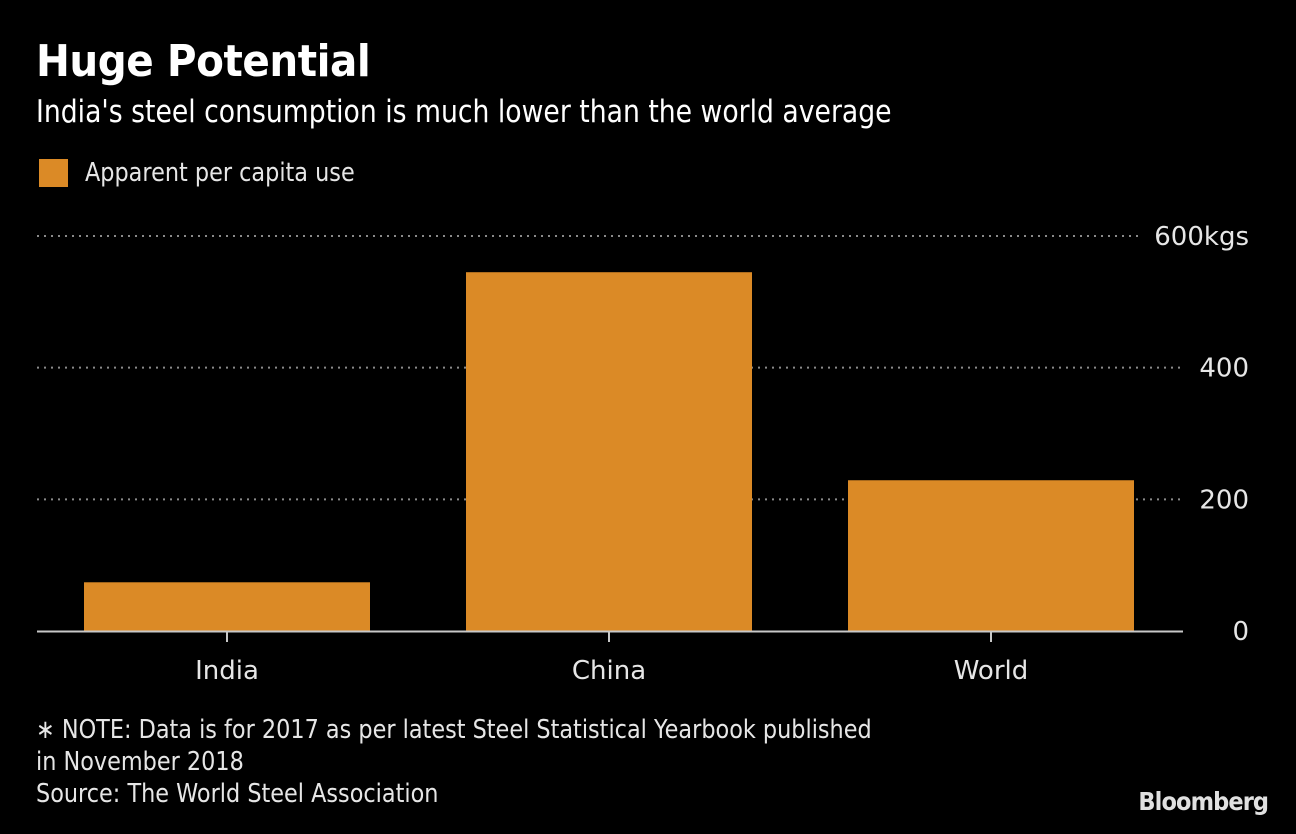 The width and height of the screenshot is (1296, 834). I want to click on x-tick-label: World, so click(991, 671).